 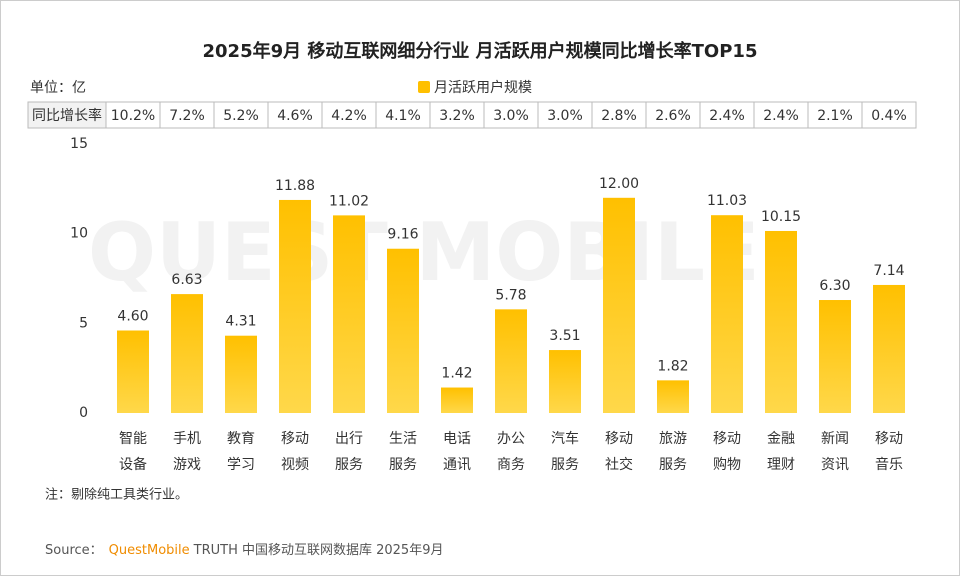 I want to click on chart-title: 2025年9月 移动互联网细分行业 月活跃用户规模同比增长率TOP15, so click(x=480, y=51).